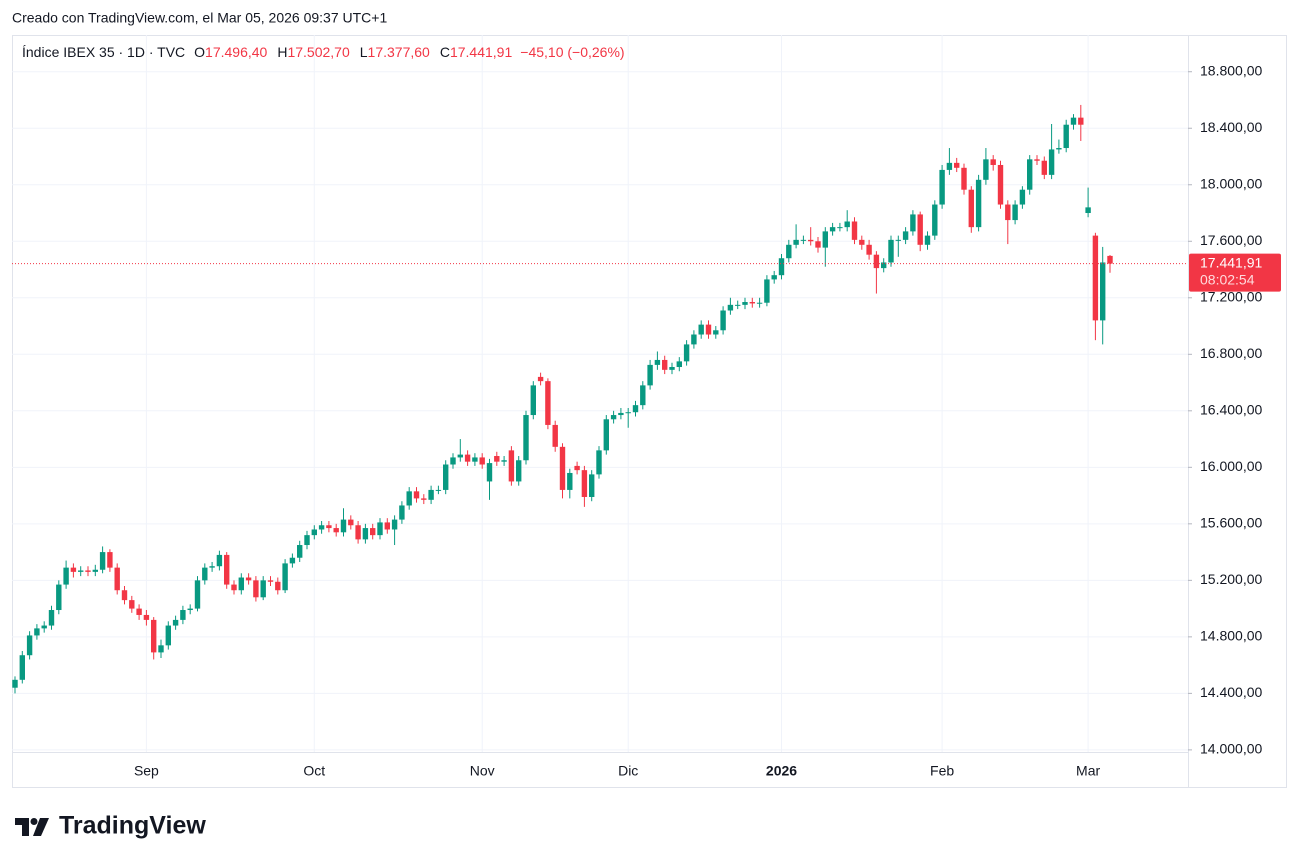  I want to click on x-tick-label: Oct, so click(314, 771).